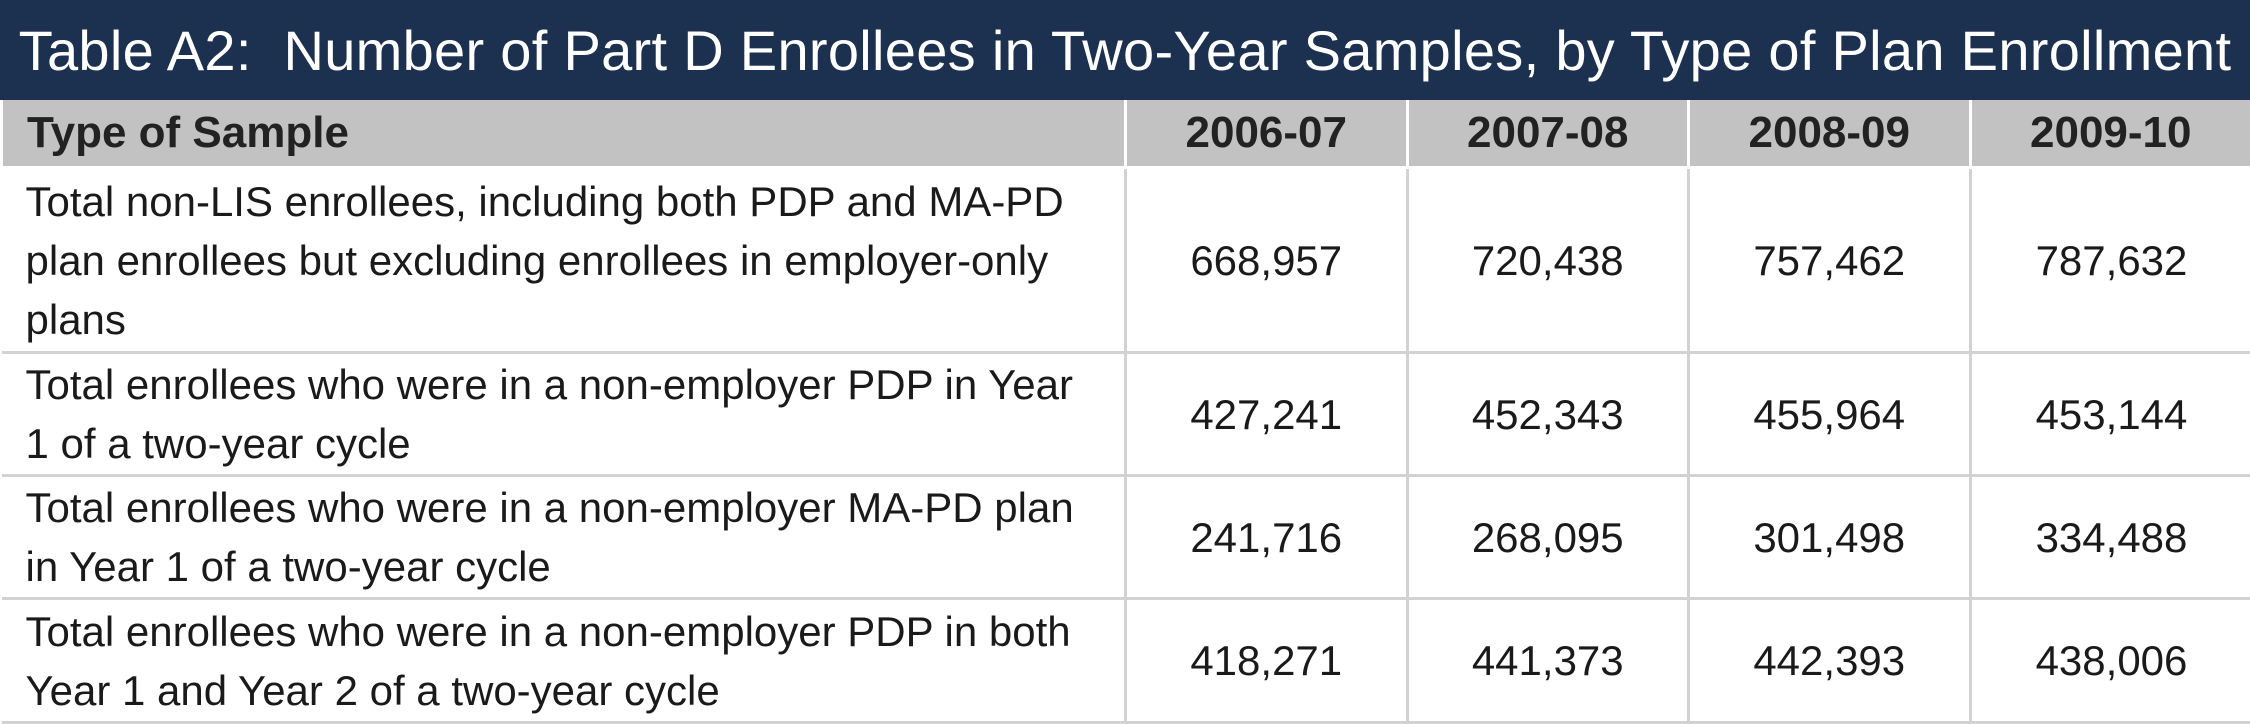 The height and width of the screenshot is (724, 2250). Describe the element at coordinates (1267, 134) in the screenshot. I see `column-header-2006-07: 2006-07` at that location.